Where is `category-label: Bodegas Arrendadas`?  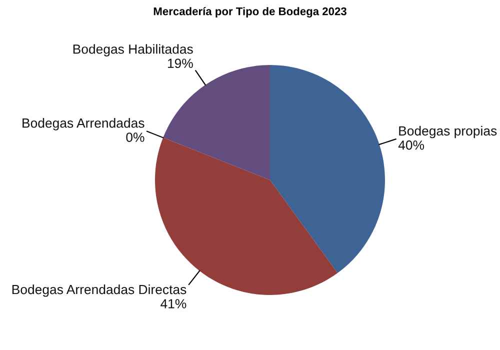 category-label: Bodegas Arrendadas is located at coordinates (83, 124).